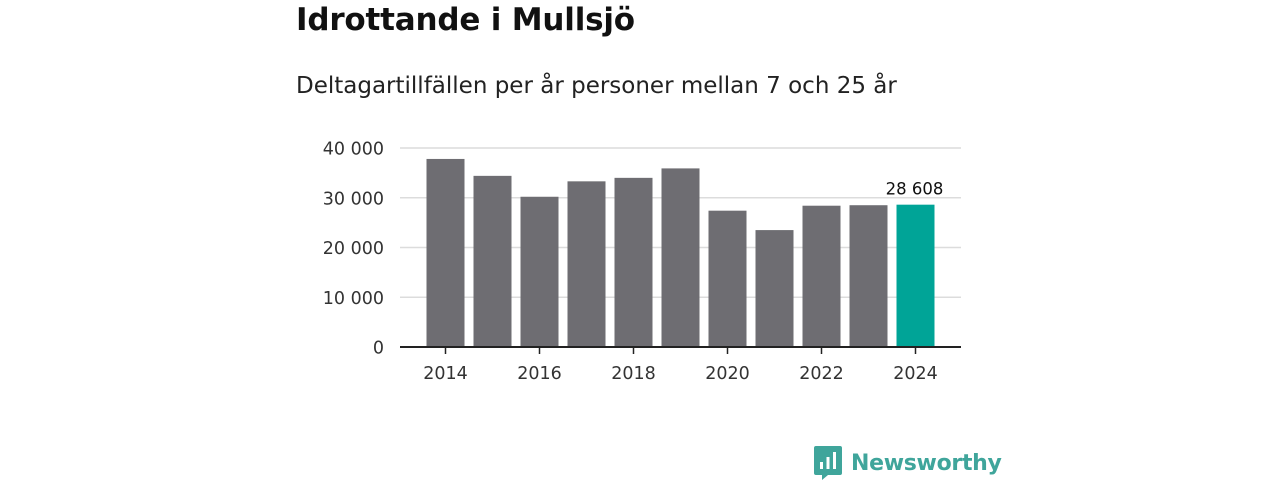  I want to click on bar-2016, so click(539, 271).